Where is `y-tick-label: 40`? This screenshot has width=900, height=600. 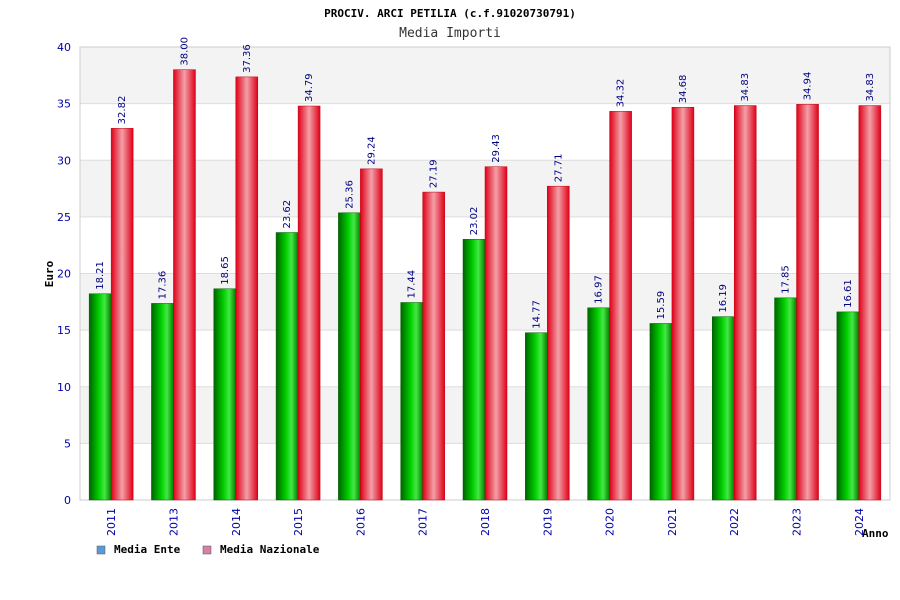
y-tick-label: 40 is located at coordinates (64, 47).